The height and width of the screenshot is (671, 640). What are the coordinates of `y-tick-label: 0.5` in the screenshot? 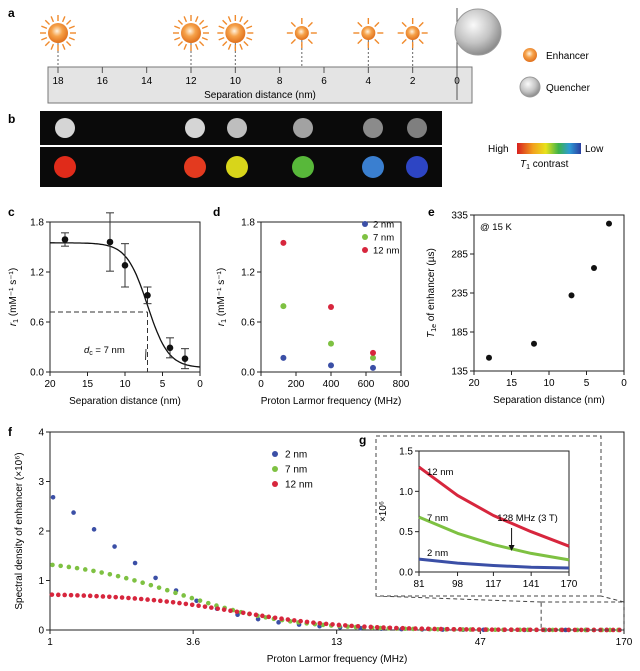 It's located at (406, 532).